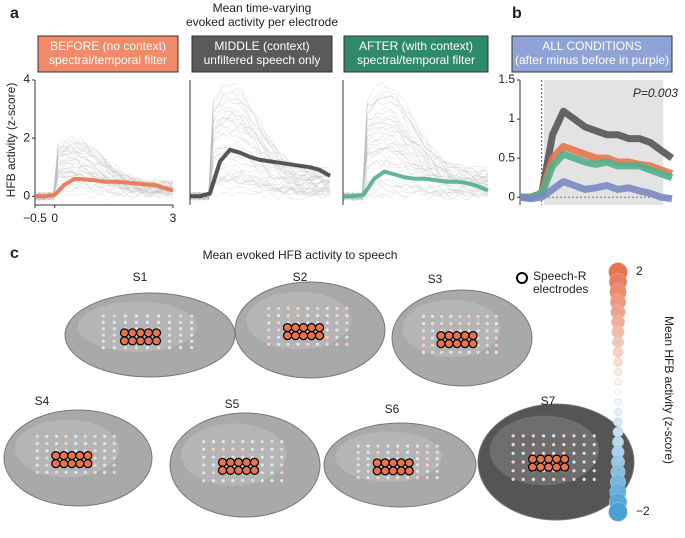 This screenshot has height=538, width=685. Describe the element at coordinates (560, 289) in the screenshot. I see `legend-text: electrodes` at that location.